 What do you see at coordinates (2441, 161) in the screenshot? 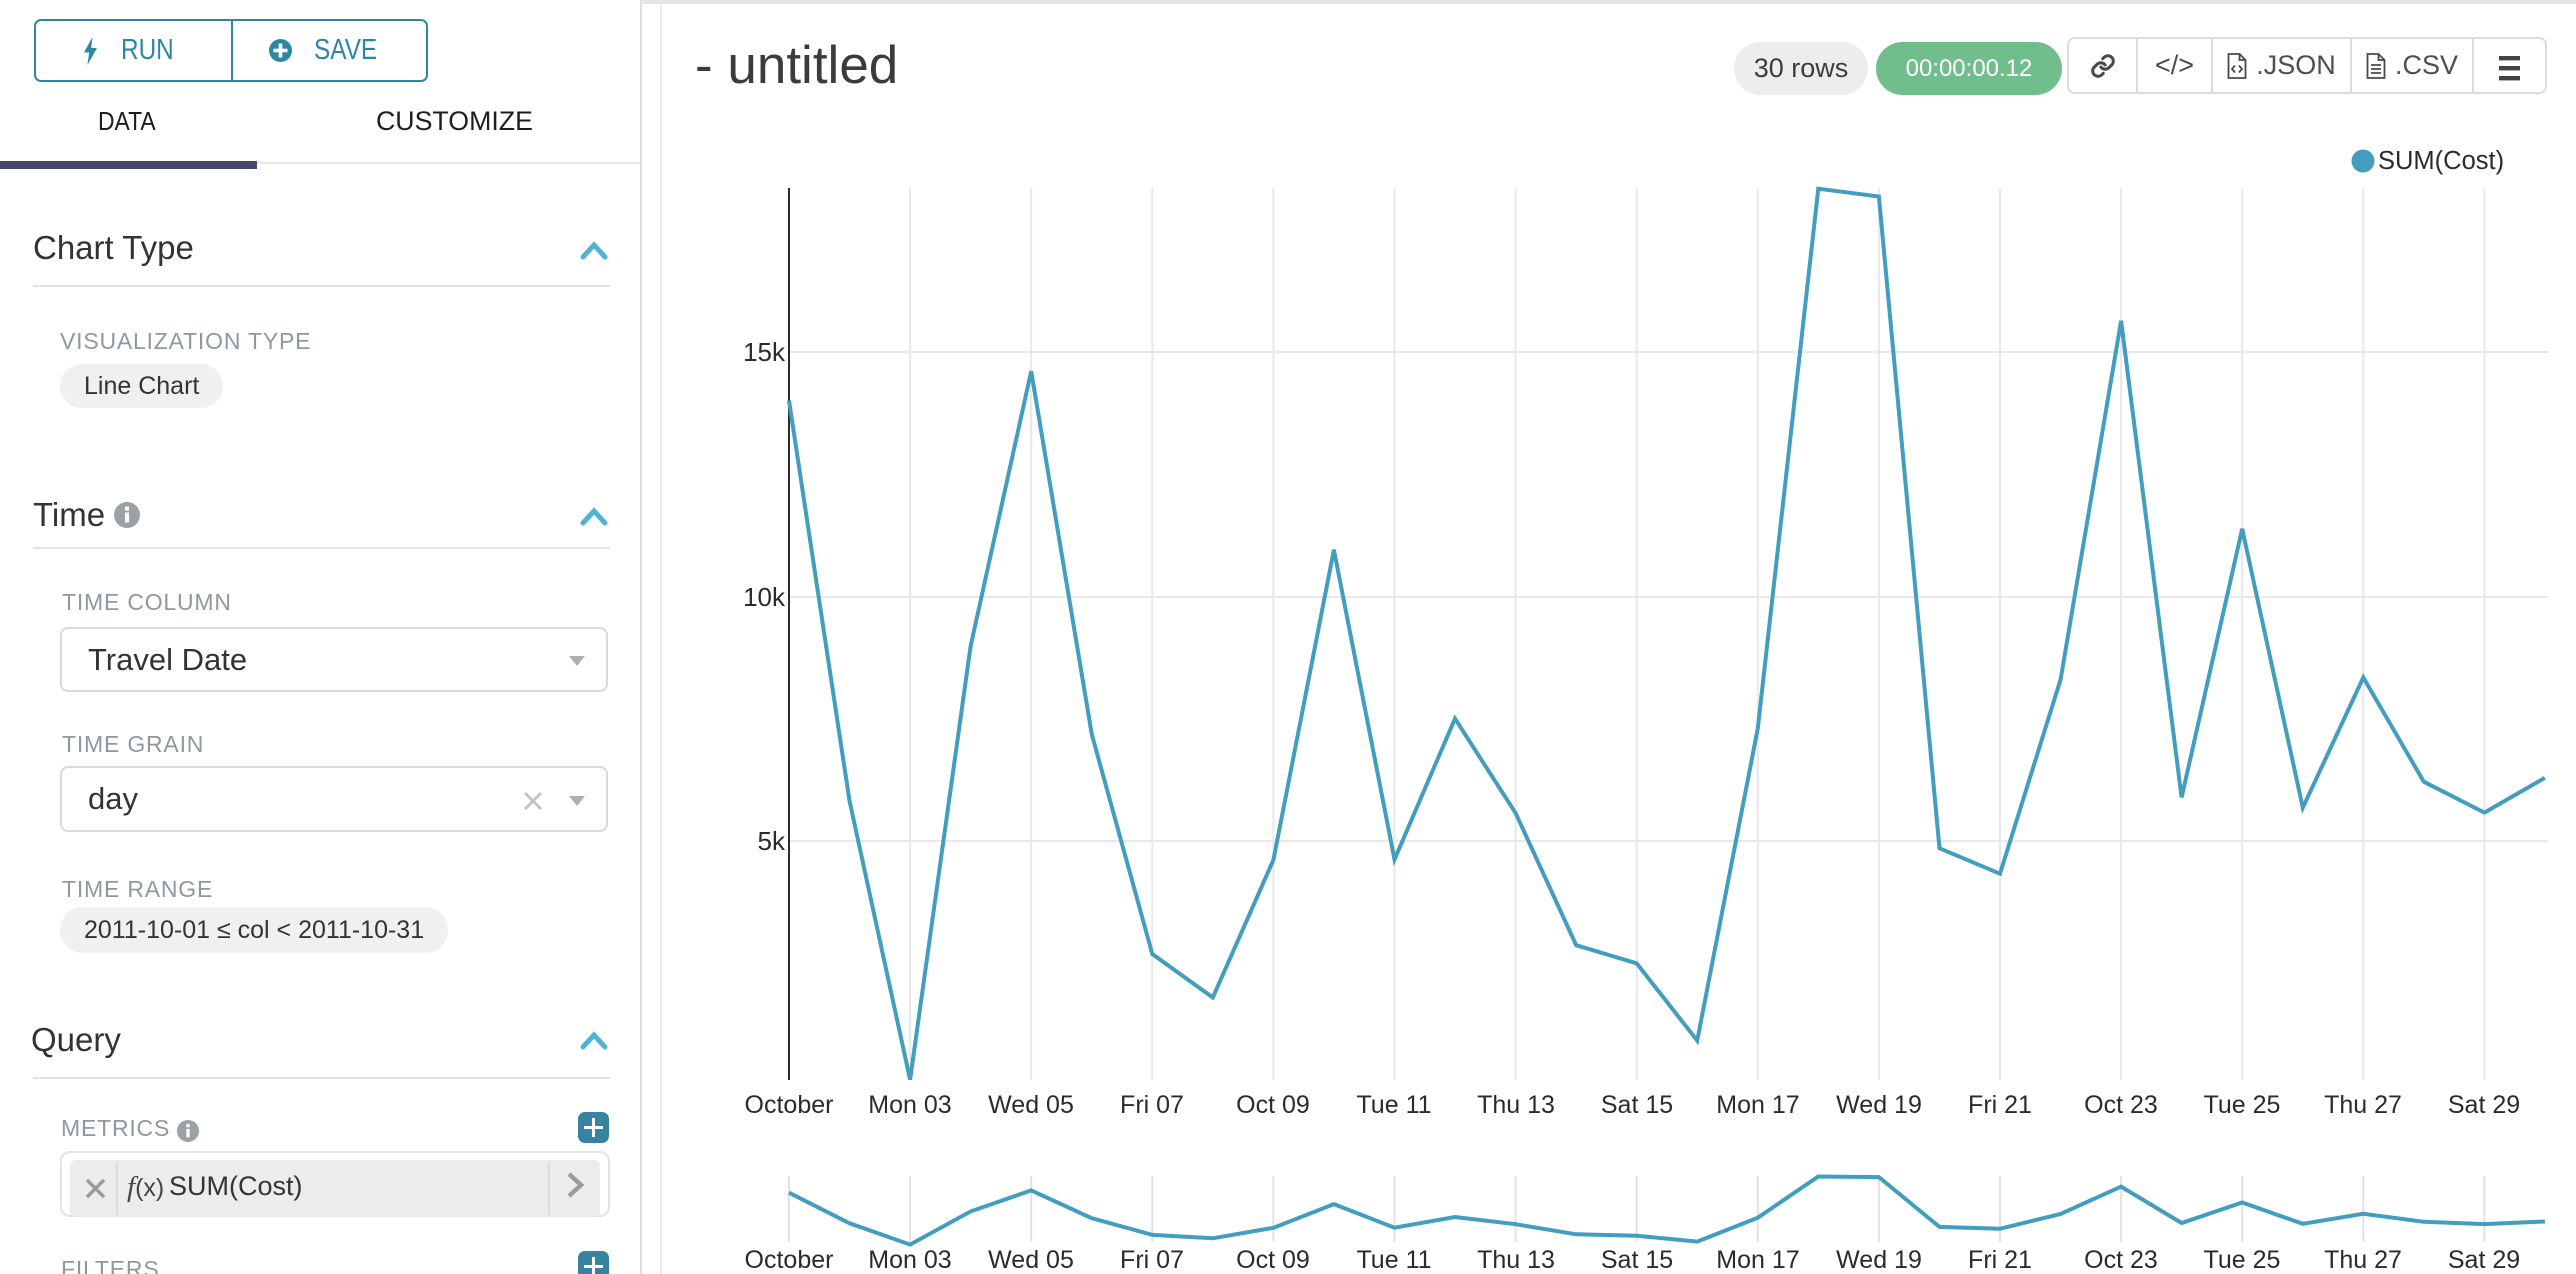
I see `svg-text: SUM(Cost)` at bounding box center [2441, 161].